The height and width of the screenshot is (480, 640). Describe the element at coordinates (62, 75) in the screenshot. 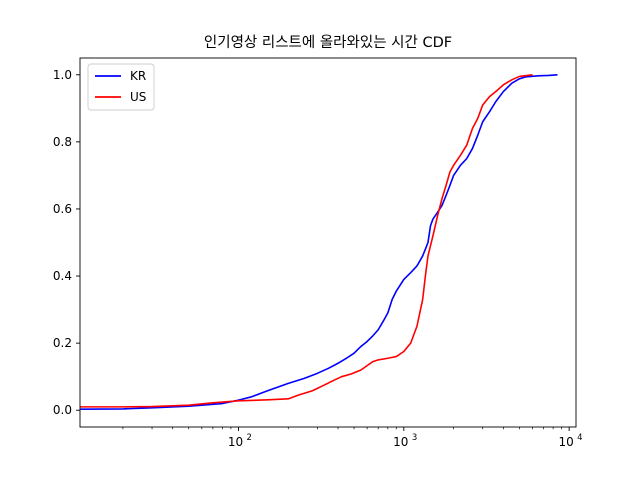

I see `y-tick-label: 1.0` at that location.